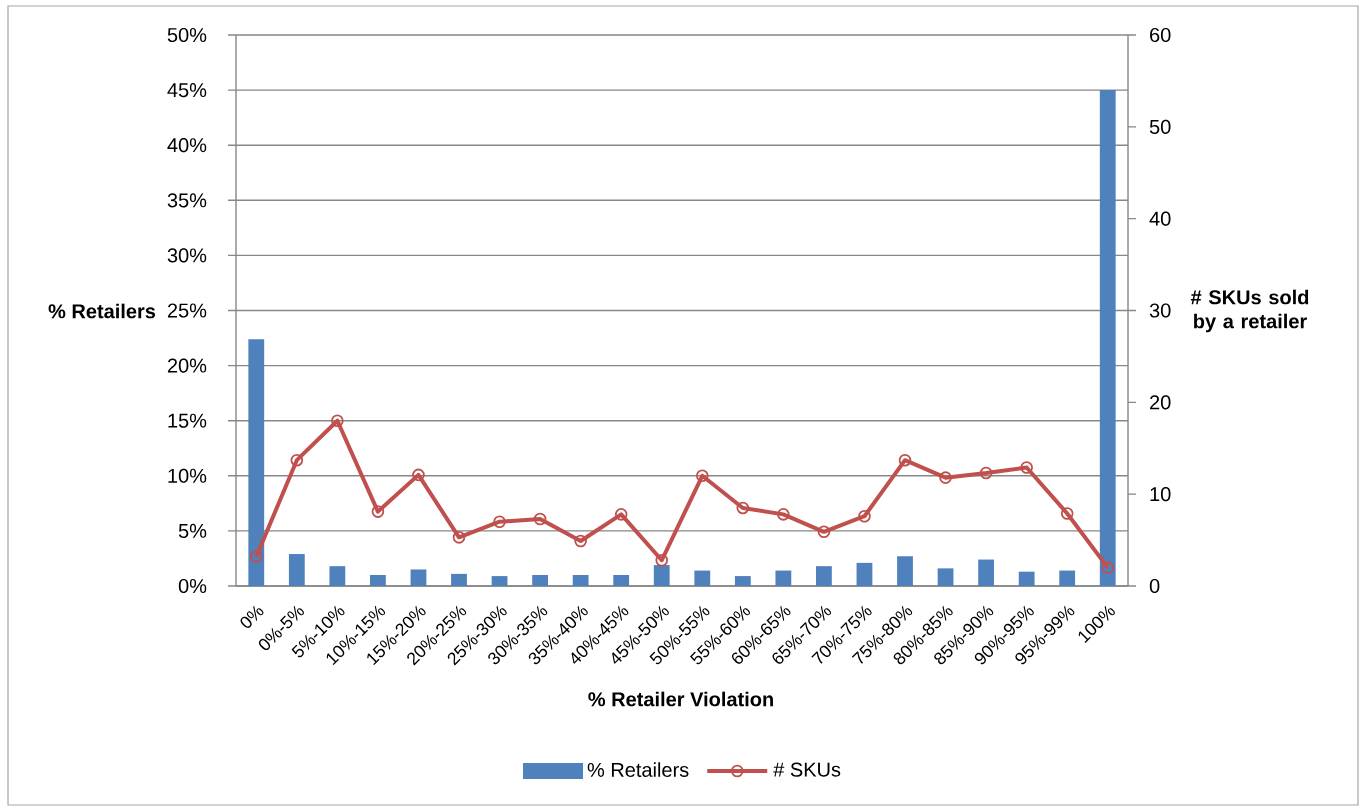 Image resolution: width=1368 pixels, height=806 pixels. I want to click on y2-tick-label: 60, so click(1160, 35).